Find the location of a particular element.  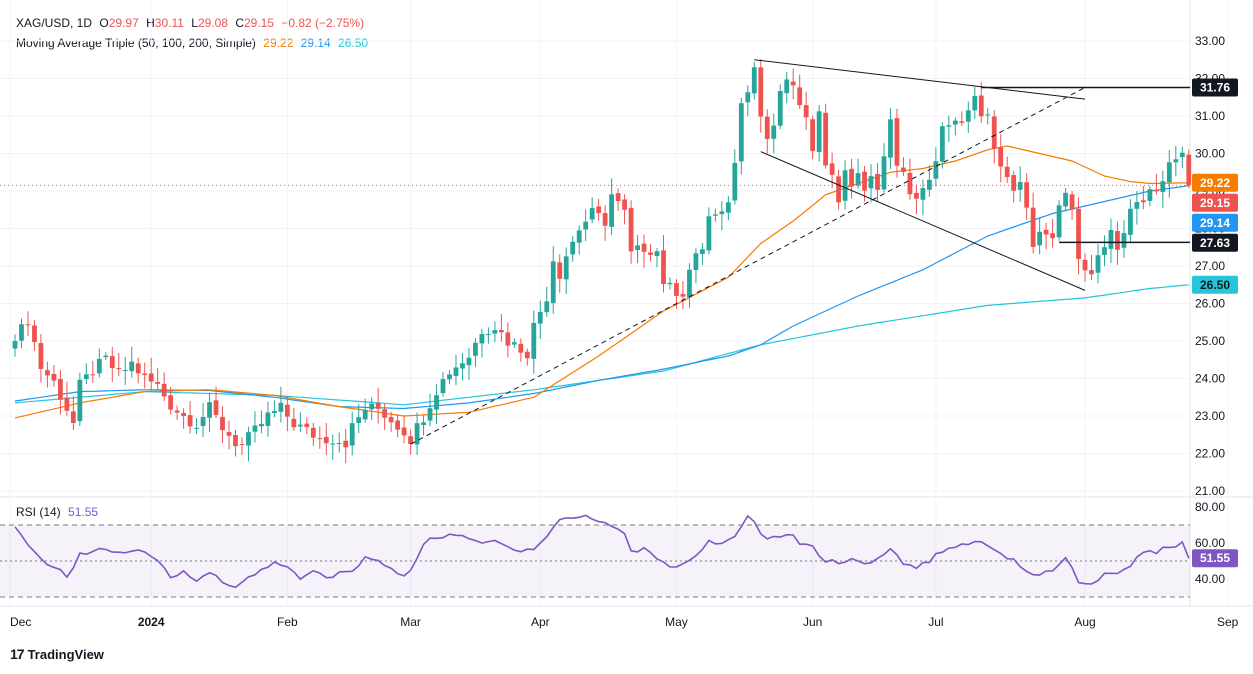

rsi-legend: RSI (14) 51.55 is located at coordinates (59, 512).